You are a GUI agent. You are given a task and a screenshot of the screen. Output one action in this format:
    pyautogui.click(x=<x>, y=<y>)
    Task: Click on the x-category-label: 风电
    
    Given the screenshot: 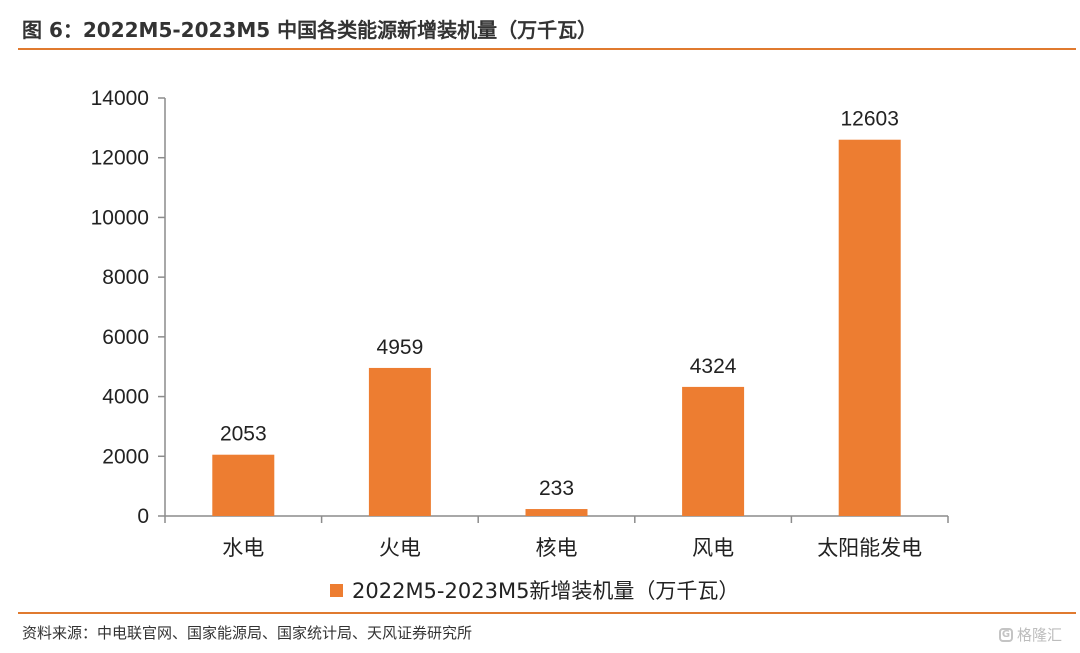 What is the action you would take?
    pyautogui.click(x=713, y=548)
    